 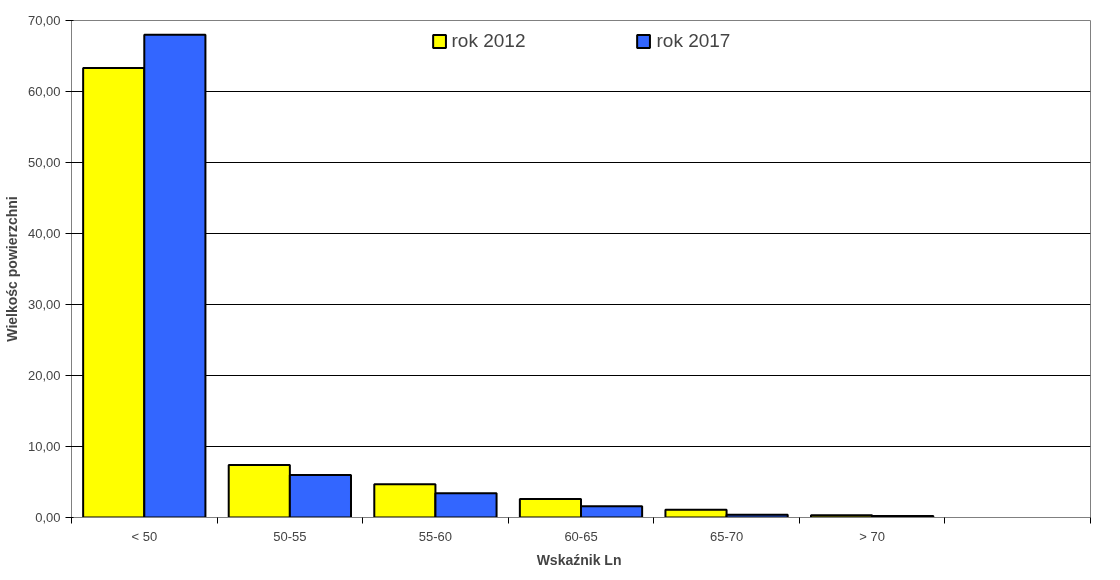 What do you see at coordinates (44, 446) in the screenshot?
I see `y-tick-label: 10,00` at bounding box center [44, 446].